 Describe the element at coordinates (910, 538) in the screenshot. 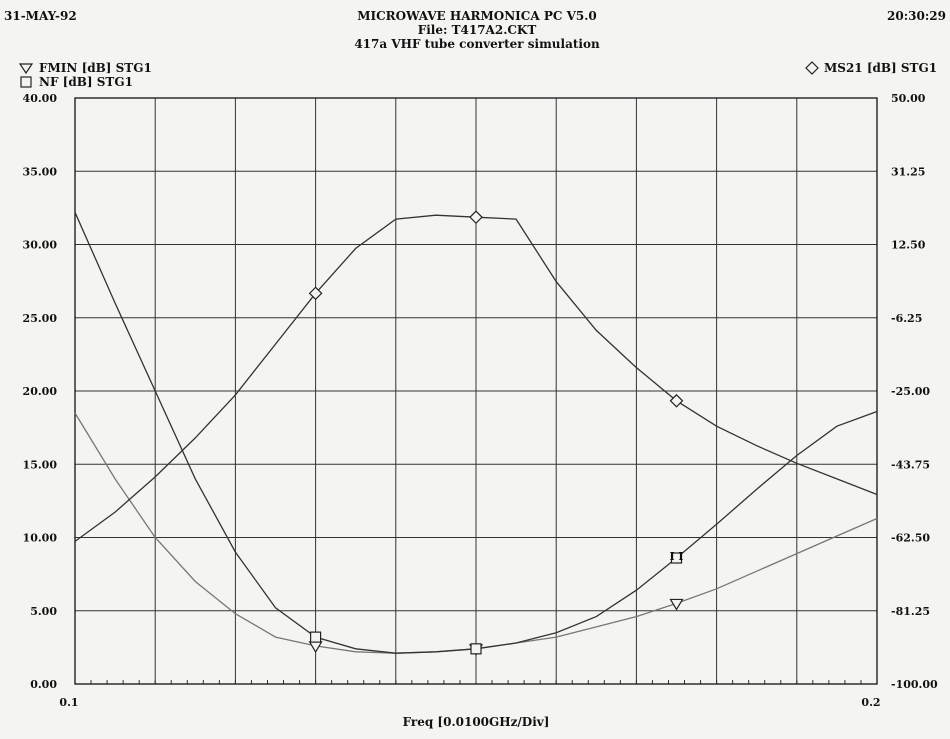

I see `y-right-tick-label: -62.50` at that location.